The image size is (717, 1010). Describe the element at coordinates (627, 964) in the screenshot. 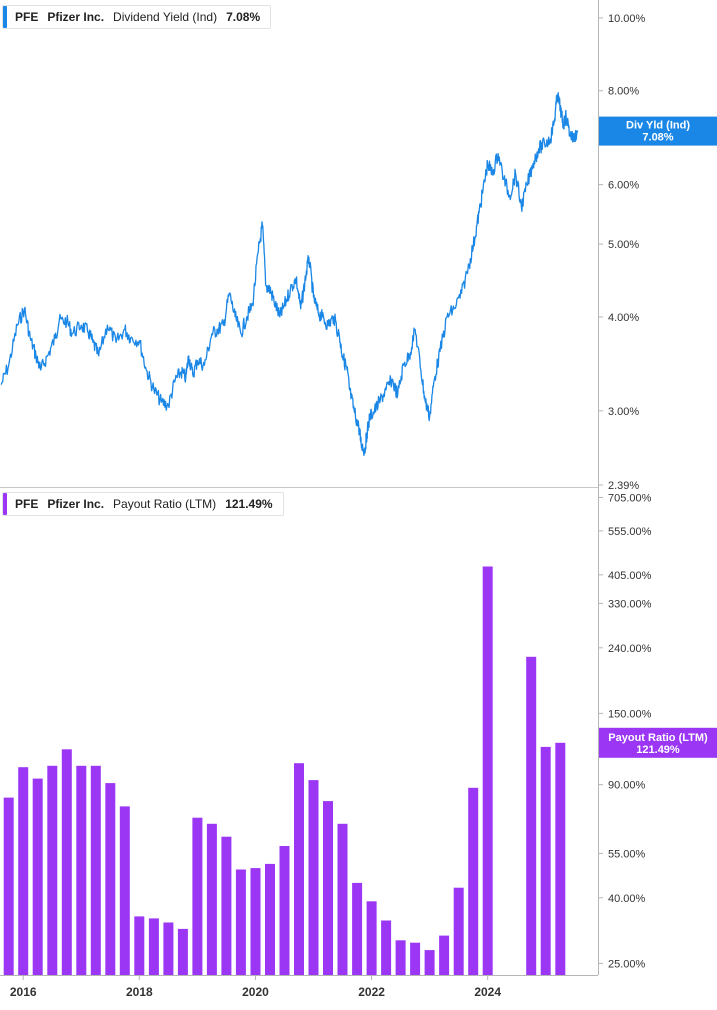

I see `payout-axis-tick-label: 25.00%` at that location.